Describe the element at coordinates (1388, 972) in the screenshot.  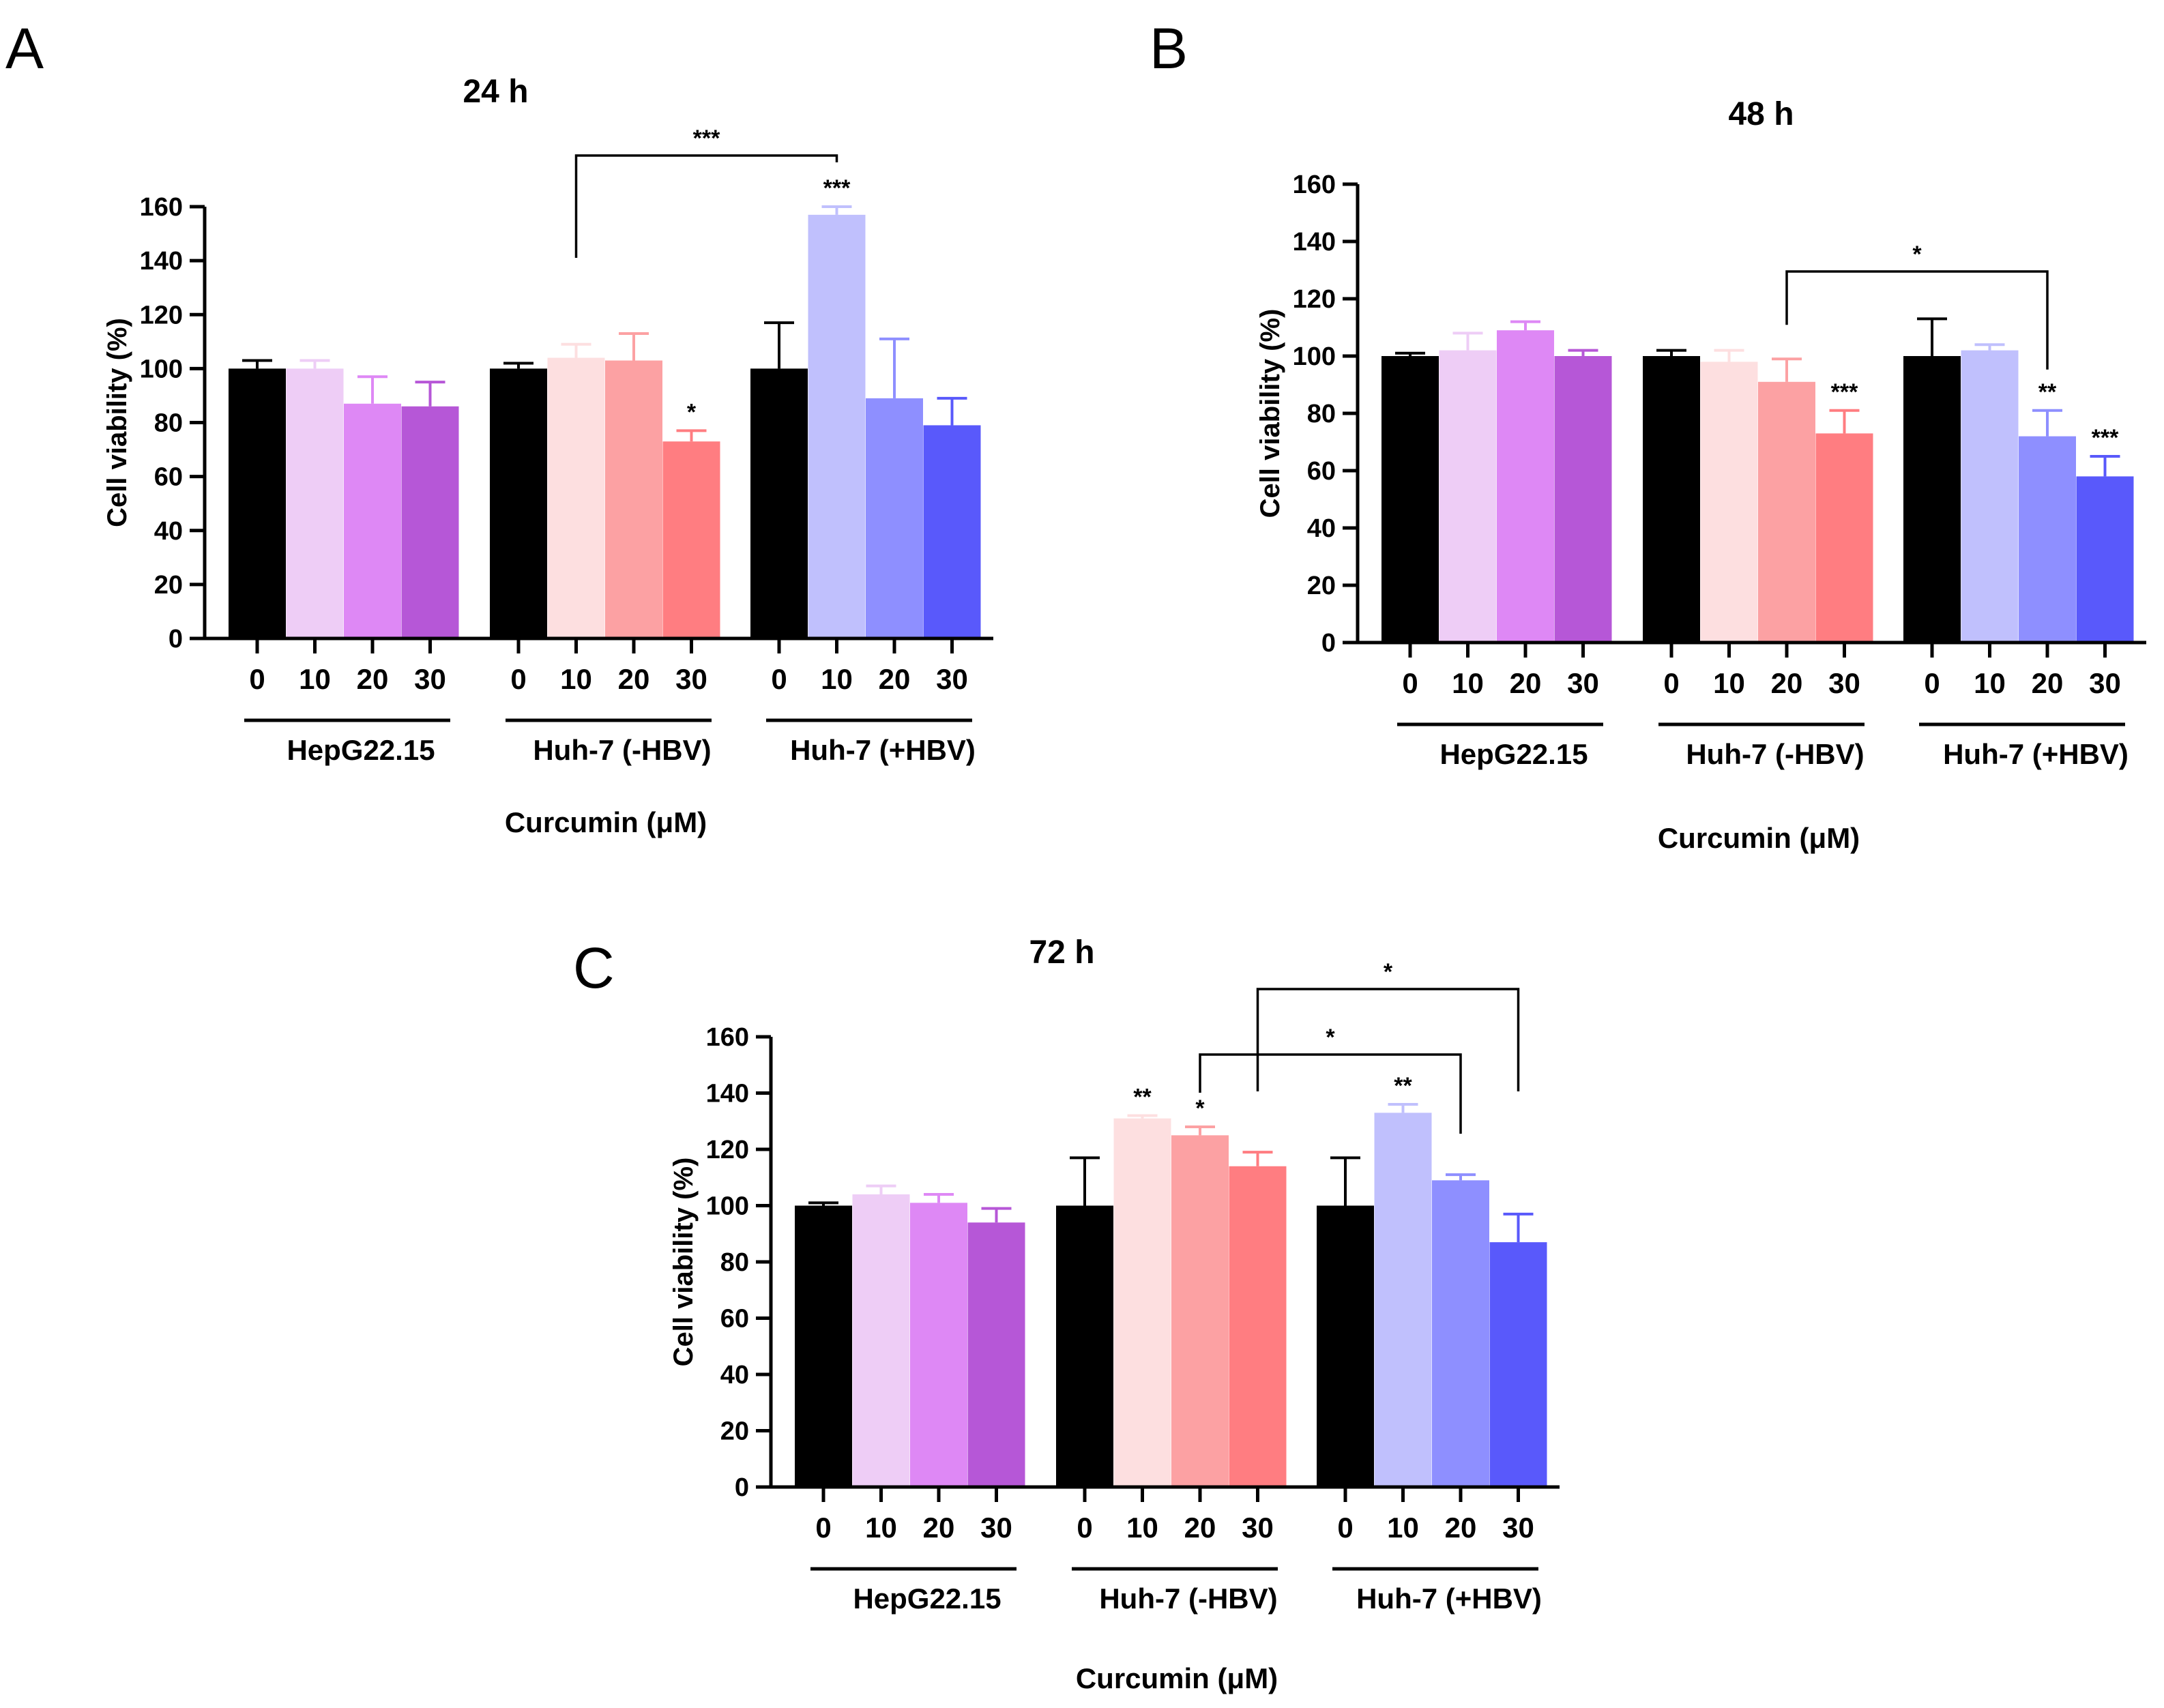
I see `comparison-label: *` at that location.